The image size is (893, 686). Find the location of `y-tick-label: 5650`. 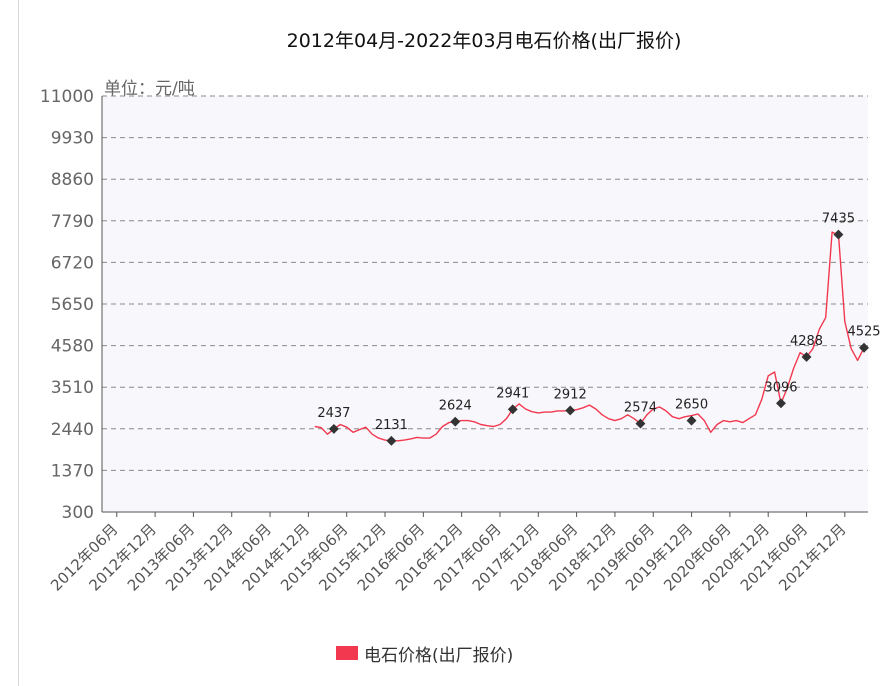

y-tick-label: 5650 is located at coordinates (72, 305).